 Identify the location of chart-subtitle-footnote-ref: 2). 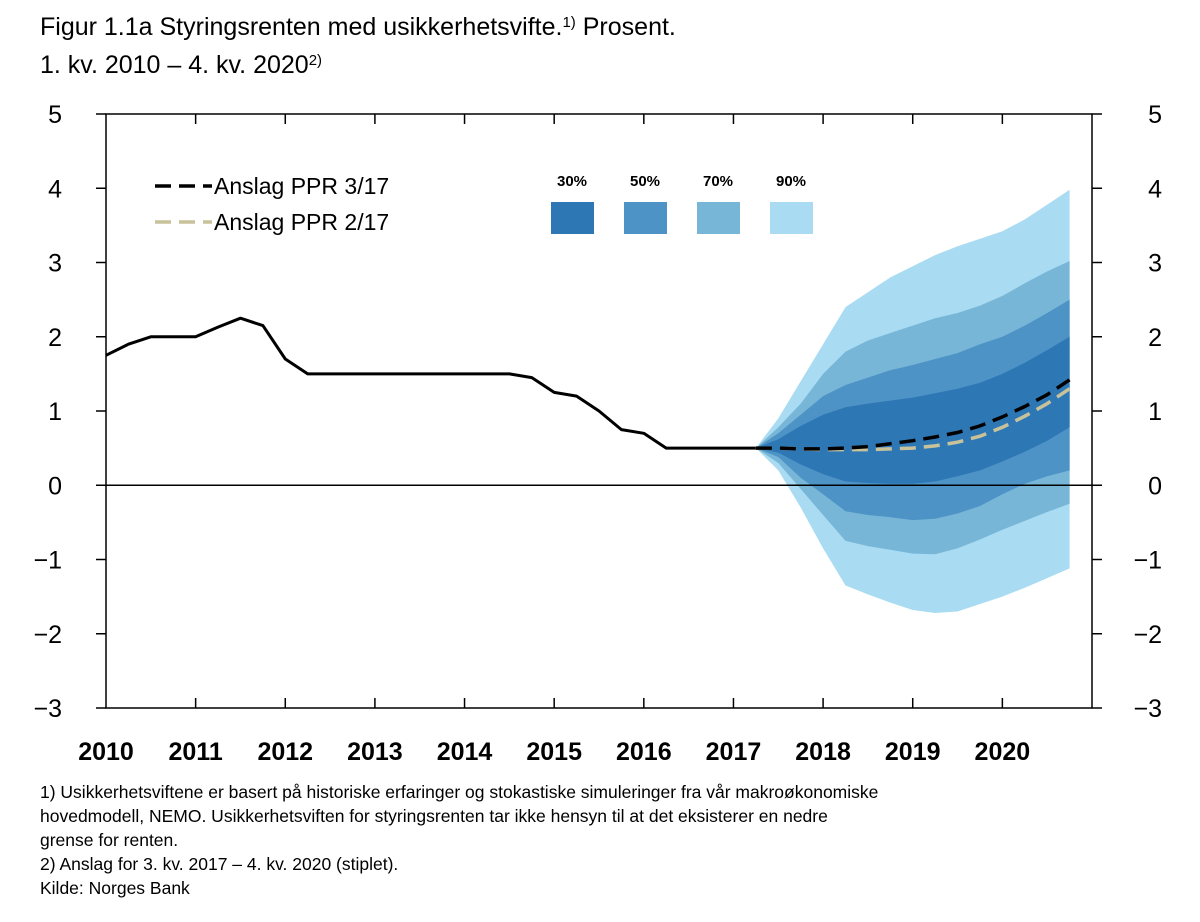
(315, 60).